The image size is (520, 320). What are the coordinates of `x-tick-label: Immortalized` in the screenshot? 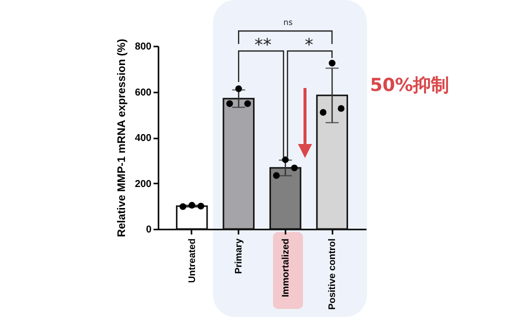 It's located at (286, 268).